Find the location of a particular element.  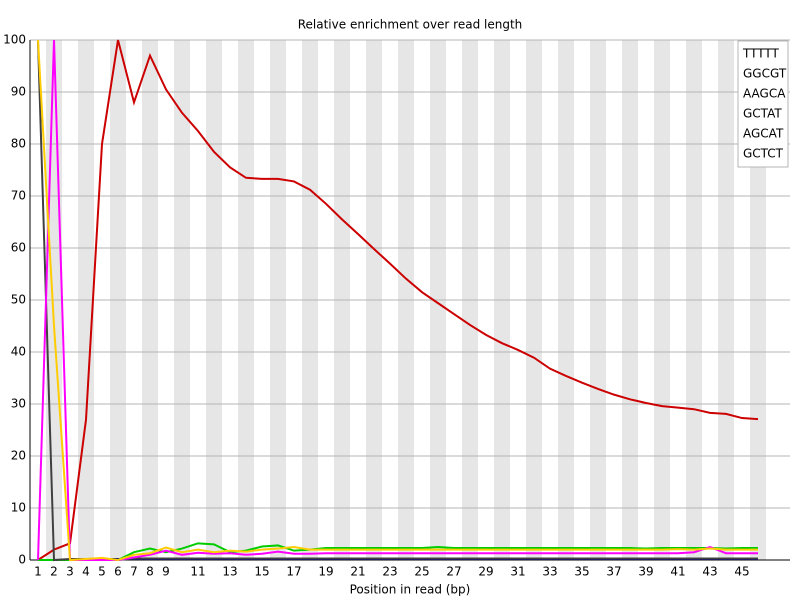

x-tick-label: 2 is located at coordinates (54, 572).